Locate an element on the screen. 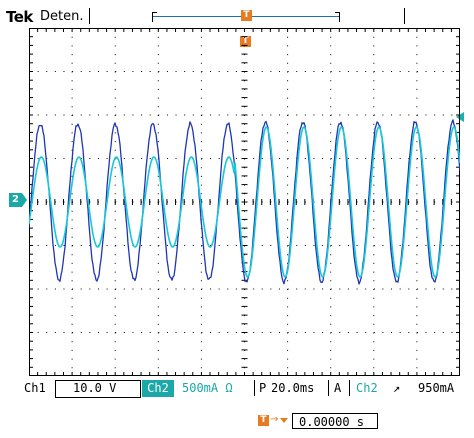  trigger-source: Ch2 is located at coordinates (367, 388).